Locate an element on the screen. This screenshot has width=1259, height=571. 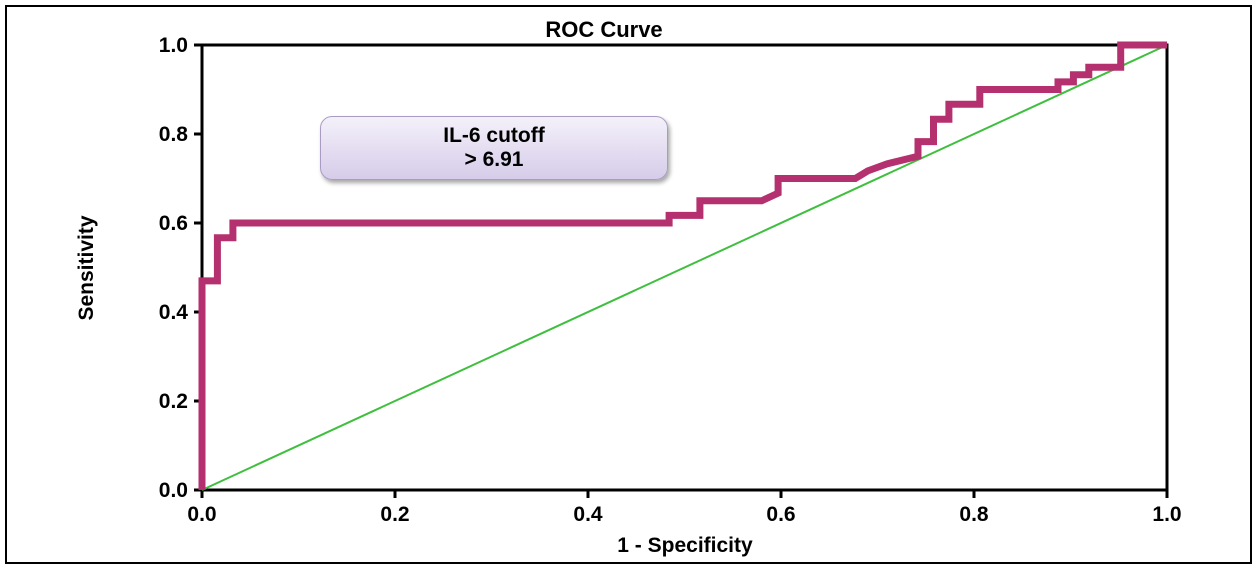
y-tick-label: 1.0 is located at coordinates (173, 45).